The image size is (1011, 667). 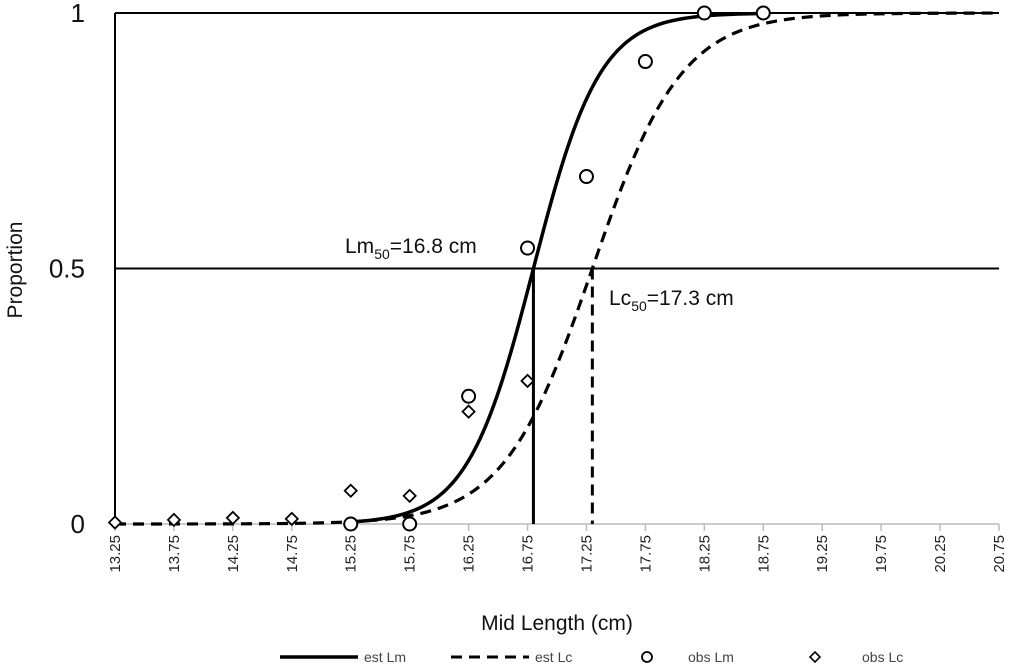 I want to click on y-tick-label: 1, so click(x=78, y=14).